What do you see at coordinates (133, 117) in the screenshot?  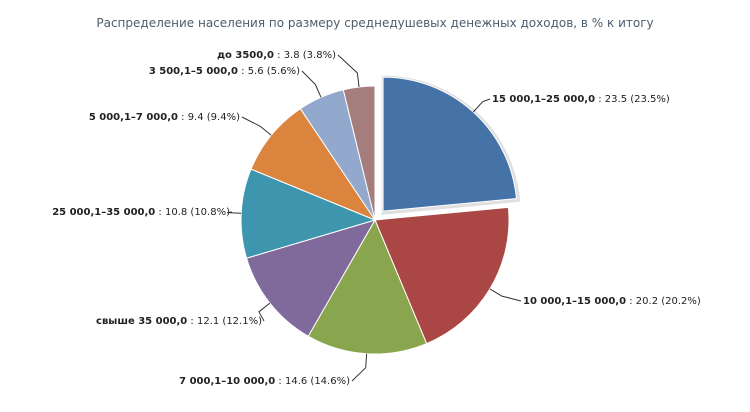 I see `slice-label-category: 5 000,1–7 000,0` at bounding box center [133, 117].